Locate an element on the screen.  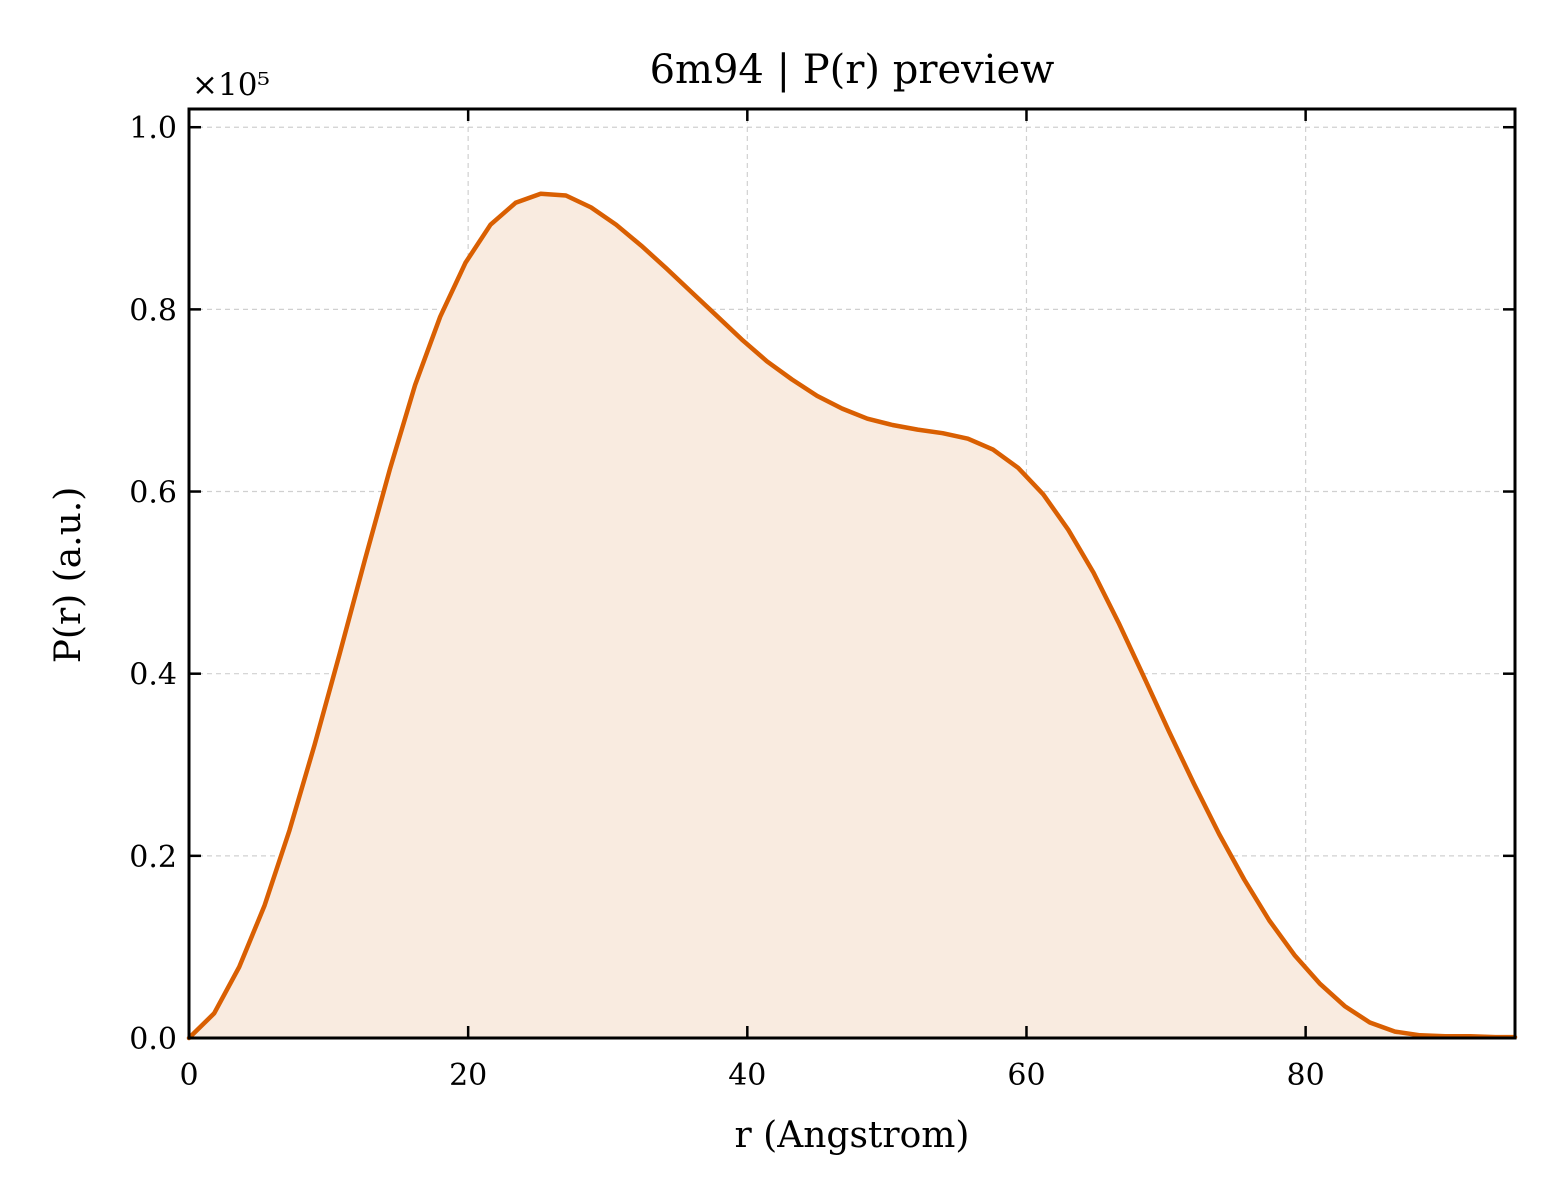
x-tick-label: 80 is located at coordinates (1306, 1075).